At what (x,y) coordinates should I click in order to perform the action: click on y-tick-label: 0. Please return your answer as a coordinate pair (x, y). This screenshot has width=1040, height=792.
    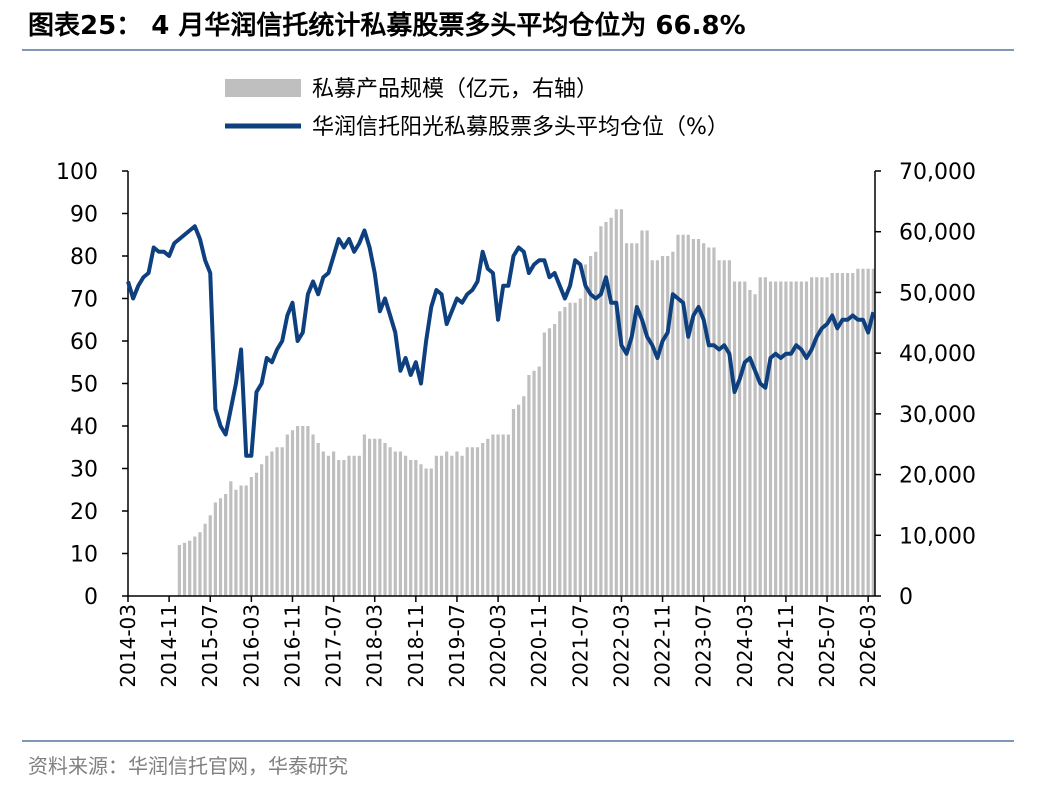
    Looking at the image, I should click on (91, 597).